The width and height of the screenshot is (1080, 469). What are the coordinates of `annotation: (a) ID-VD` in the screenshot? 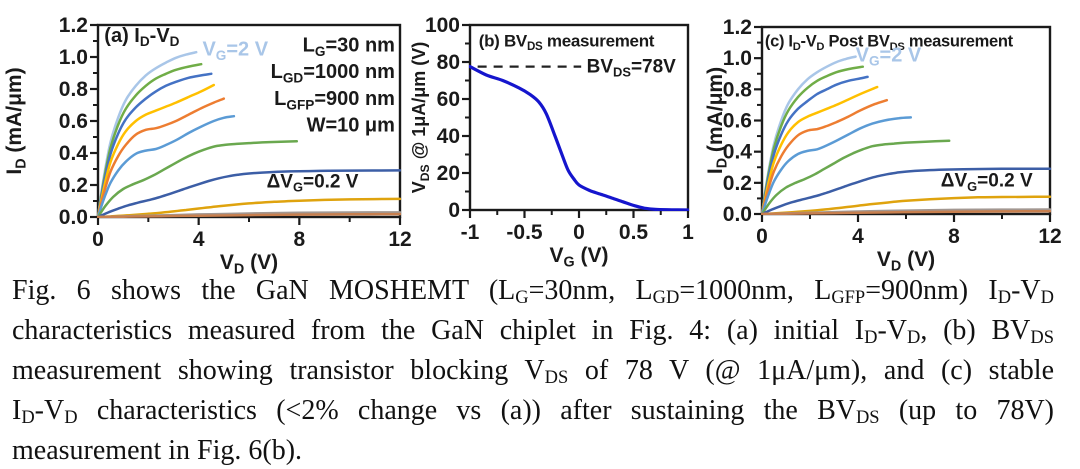 It's located at (141, 37).